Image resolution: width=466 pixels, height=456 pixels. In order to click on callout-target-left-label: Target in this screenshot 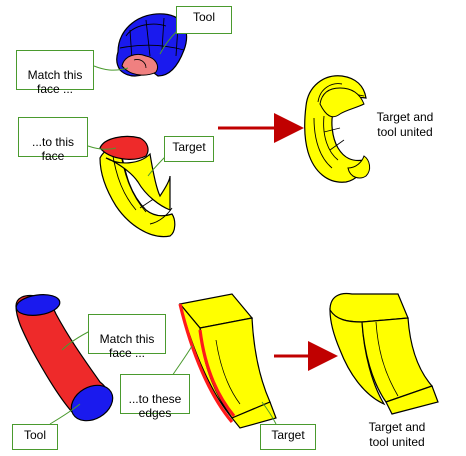, I will do `click(188, 147)`.